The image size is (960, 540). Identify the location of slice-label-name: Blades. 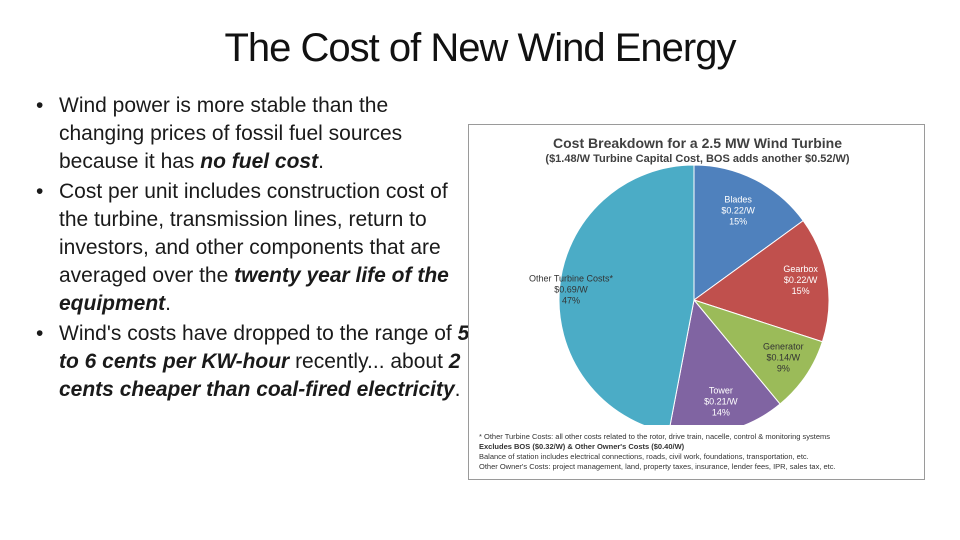
(738, 199).